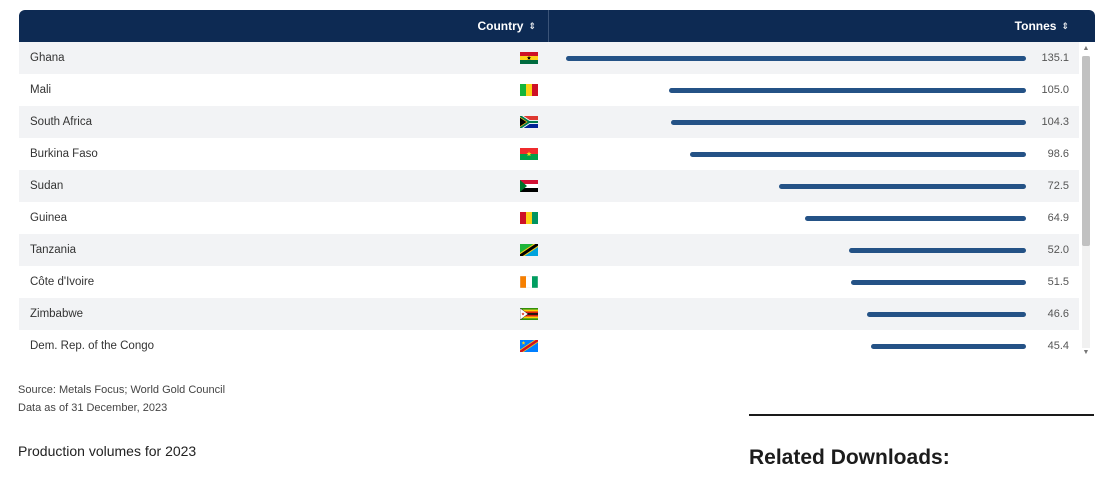 The image size is (1100, 481). Describe the element at coordinates (1058, 250) in the screenshot. I see `value-label: 52.0` at that location.